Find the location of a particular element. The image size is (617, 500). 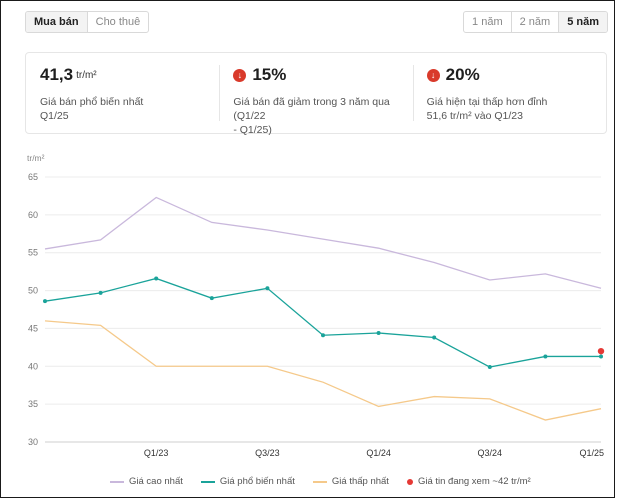

x-tick-label: Q3/24 is located at coordinates (490, 453).